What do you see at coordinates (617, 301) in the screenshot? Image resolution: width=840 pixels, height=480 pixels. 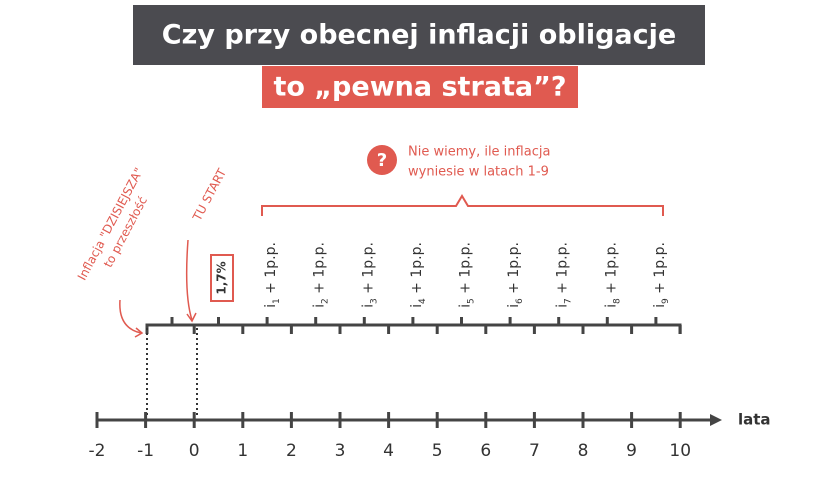 I see `rate-sub: 8` at bounding box center [617, 301].